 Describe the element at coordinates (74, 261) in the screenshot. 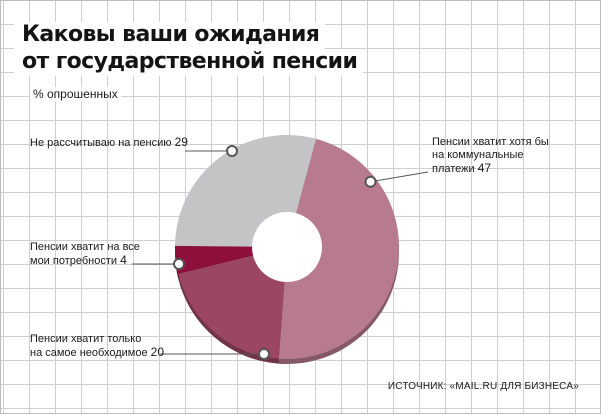

I see `slice-label-all-needs-line-2: мои потребности` at that location.